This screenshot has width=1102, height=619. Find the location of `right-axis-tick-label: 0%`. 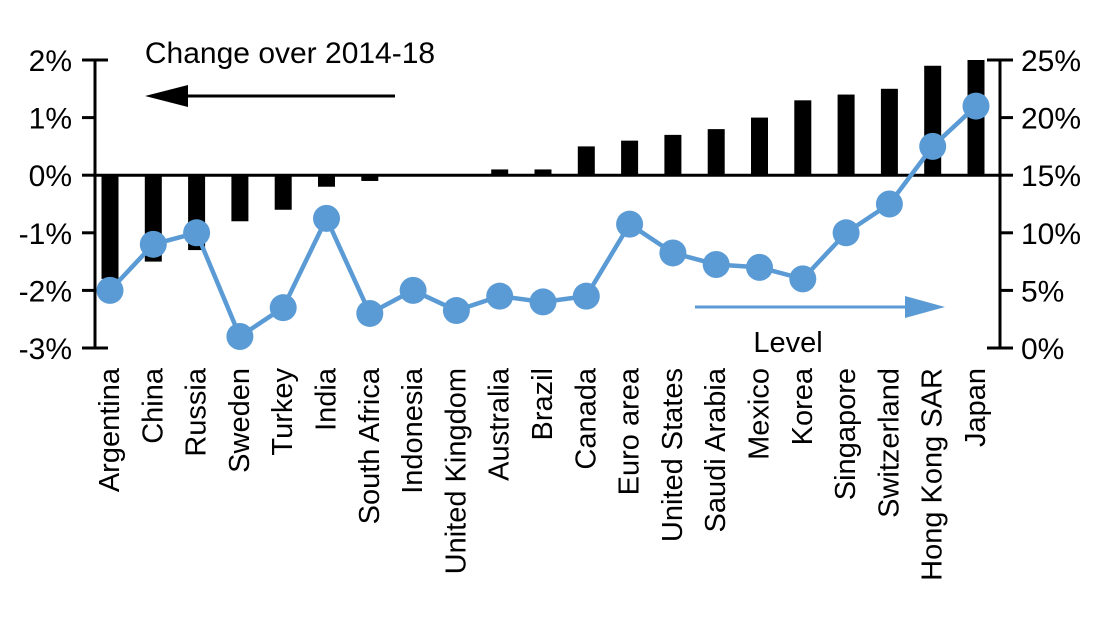

right-axis-tick-label: 0% is located at coordinates (1042, 349).